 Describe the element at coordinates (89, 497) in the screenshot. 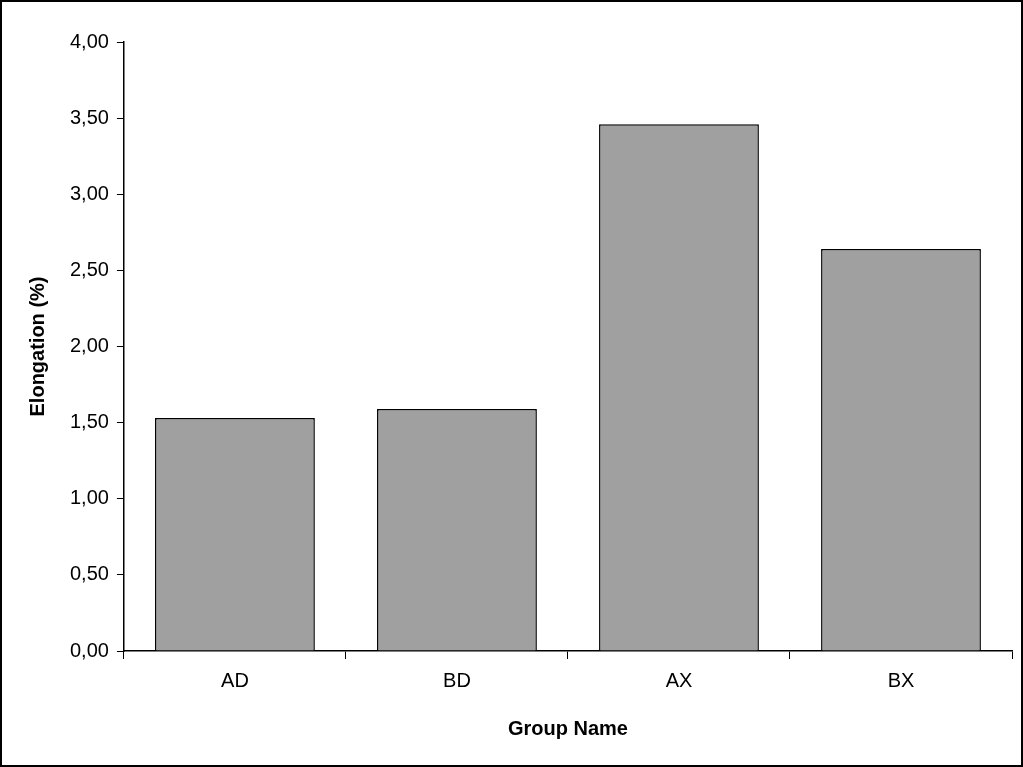

I see `y-tick-label: 1,00` at that location.